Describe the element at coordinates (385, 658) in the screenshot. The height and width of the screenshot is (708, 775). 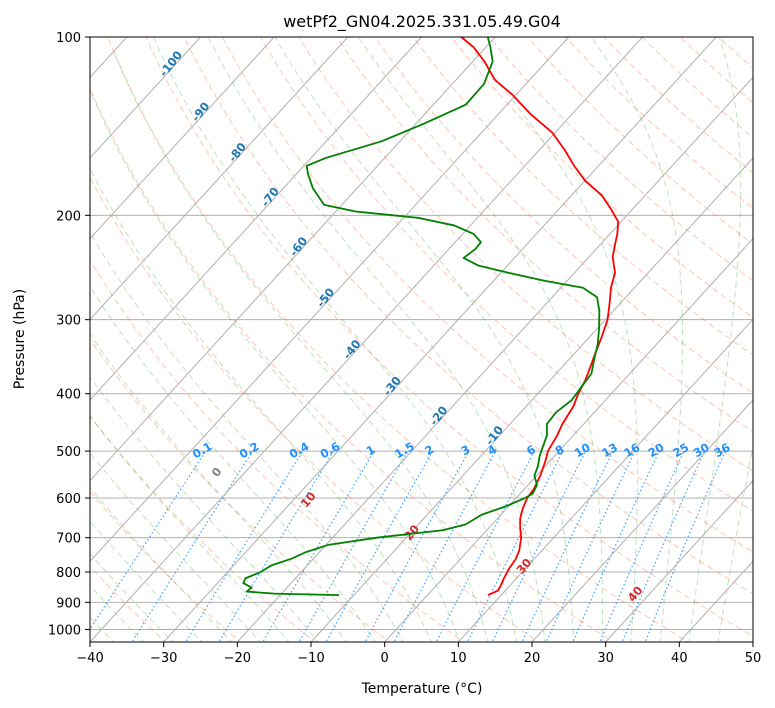
I see `x-tick-label: 0` at that location.